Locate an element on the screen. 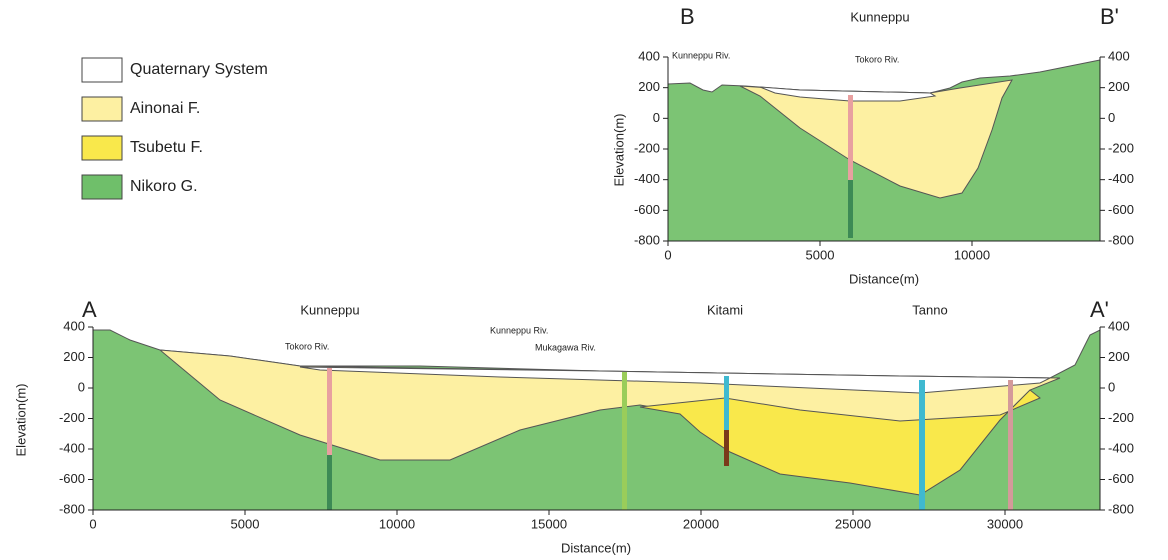 Image resolution: width=1168 pixels, height=560 pixels. x-tick-label: 30000 is located at coordinates (1005, 523).